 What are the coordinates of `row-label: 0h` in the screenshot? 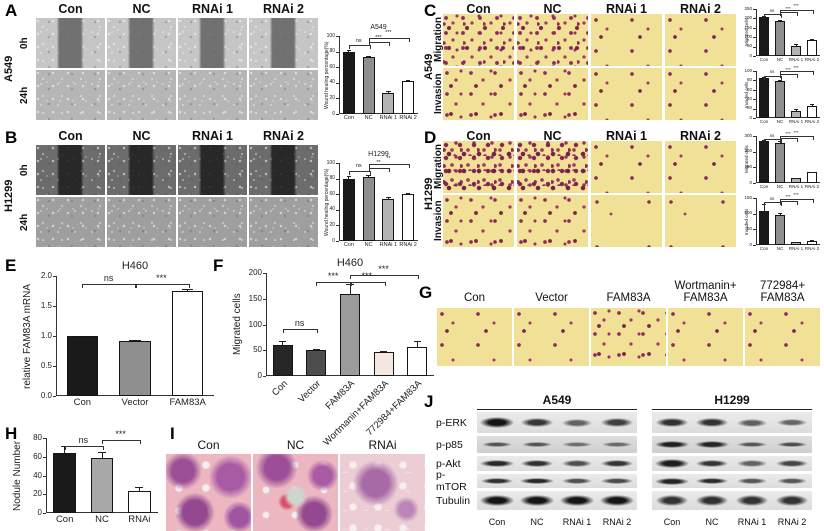 It's located at (24, 43).